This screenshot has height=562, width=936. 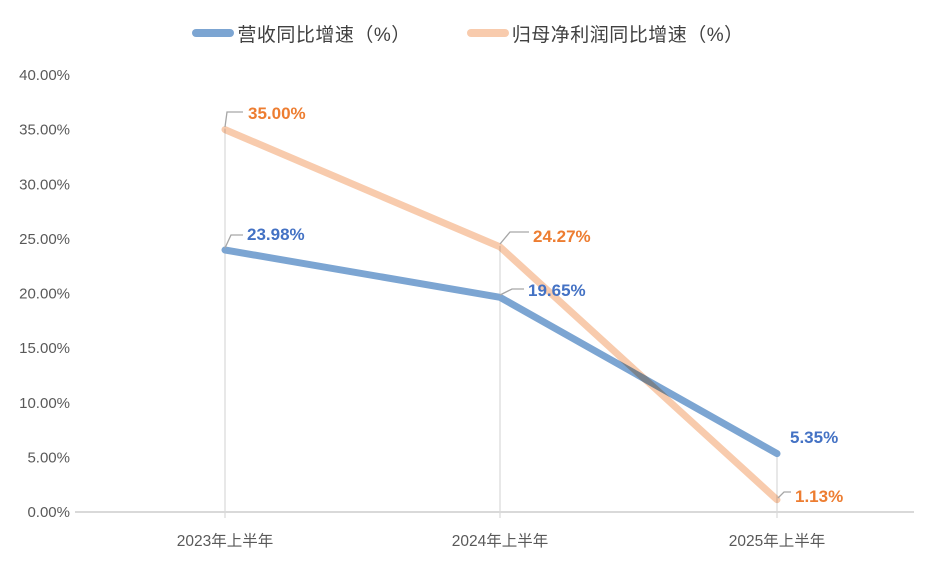 I want to click on legend-item-net-profit-yoy-growth: 归母净利润同比增速（%）, so click(x=605, y=33).